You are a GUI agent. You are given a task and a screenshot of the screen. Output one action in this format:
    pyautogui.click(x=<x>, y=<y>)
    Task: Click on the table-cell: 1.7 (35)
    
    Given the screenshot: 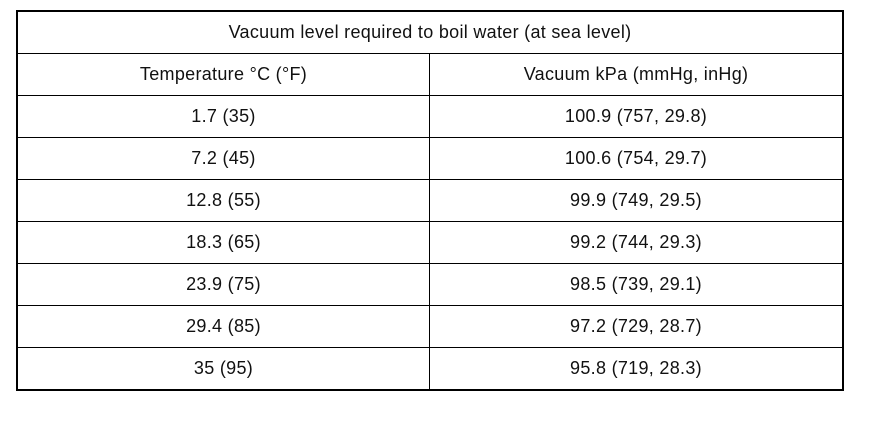 What is the action you would take?
    pyautogui.click(x=223, y=116)
    